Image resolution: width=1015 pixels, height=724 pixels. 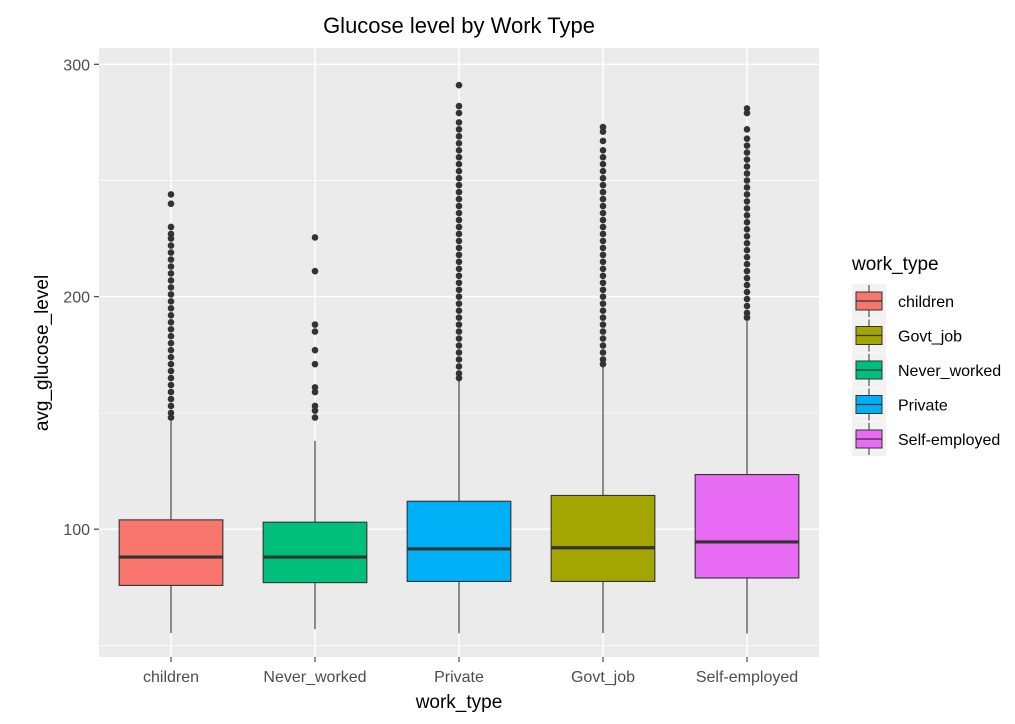 What do you see at coordinates (903, 301) in the screenshot?
I see `legend-item-children: children` at bounding box center [903, 301].